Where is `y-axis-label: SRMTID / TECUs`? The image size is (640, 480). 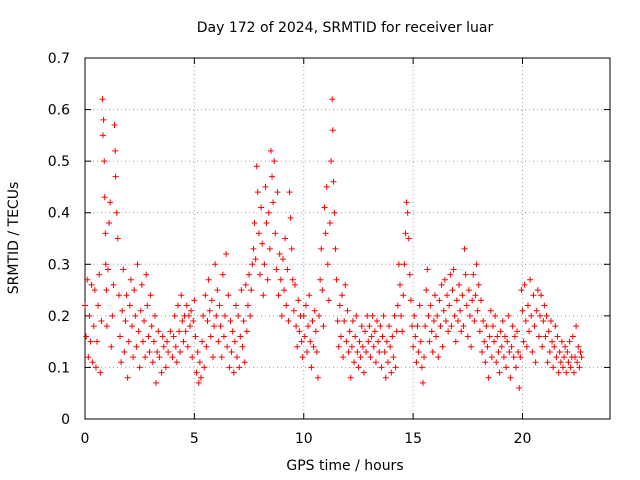 y-axis-label: SRMTID / TECUs is located at coordinates (14, 238).